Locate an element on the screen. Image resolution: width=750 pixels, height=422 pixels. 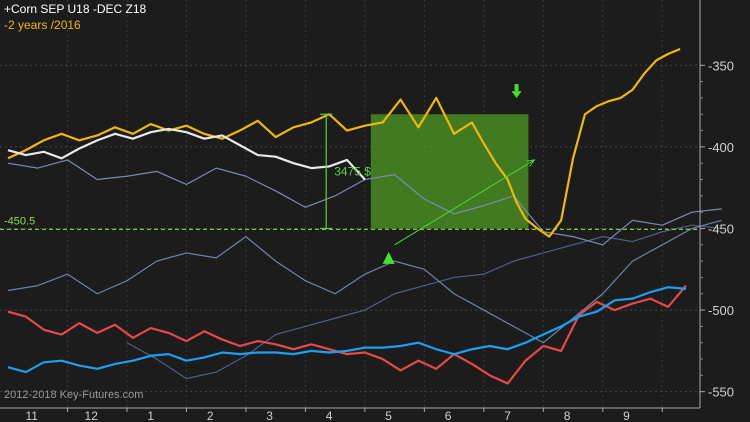
legend-entry-history: -2 years /2016 is located at coordinates (42, 25).